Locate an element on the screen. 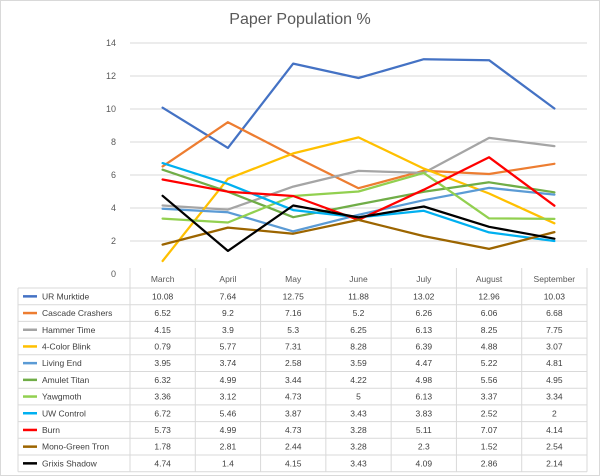 Image resolution: width=600 pixels, height=476 pixels. data-label: 7.07 is located at coordinates (489, 430).